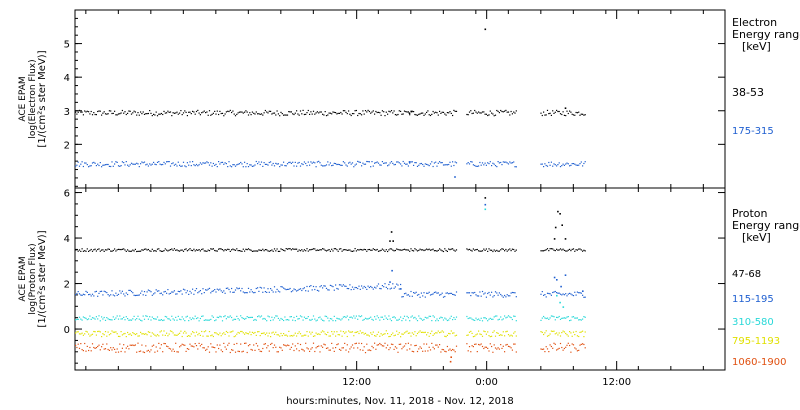 This screenshot has width=800, height=410. I want to click on electron-legend-title-line: Energy range, so click(766, 34).